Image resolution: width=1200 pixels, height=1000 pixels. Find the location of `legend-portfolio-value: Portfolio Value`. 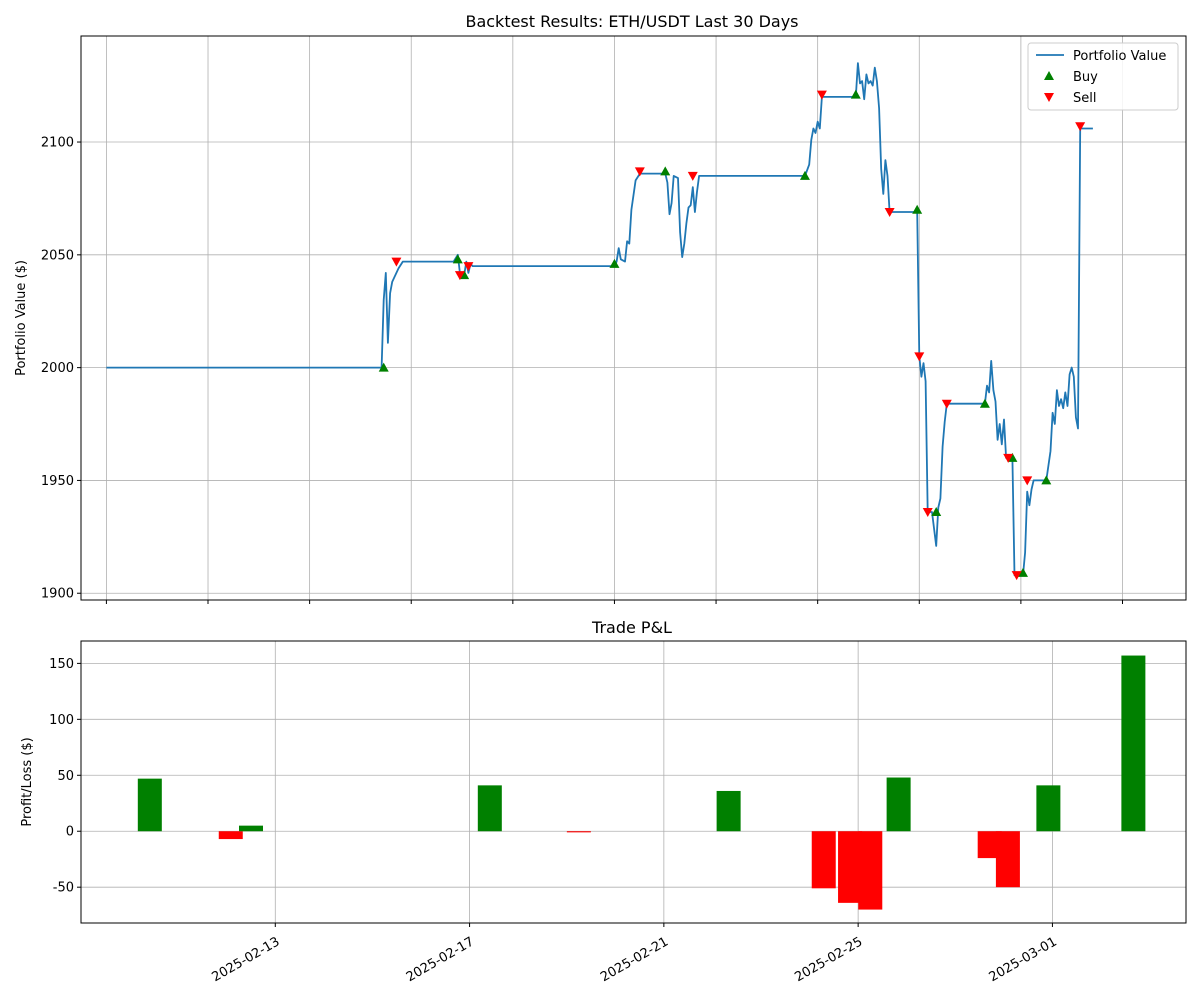

legend-portfolio-value: Portfolio Value is located at coordinates (1119, 56).